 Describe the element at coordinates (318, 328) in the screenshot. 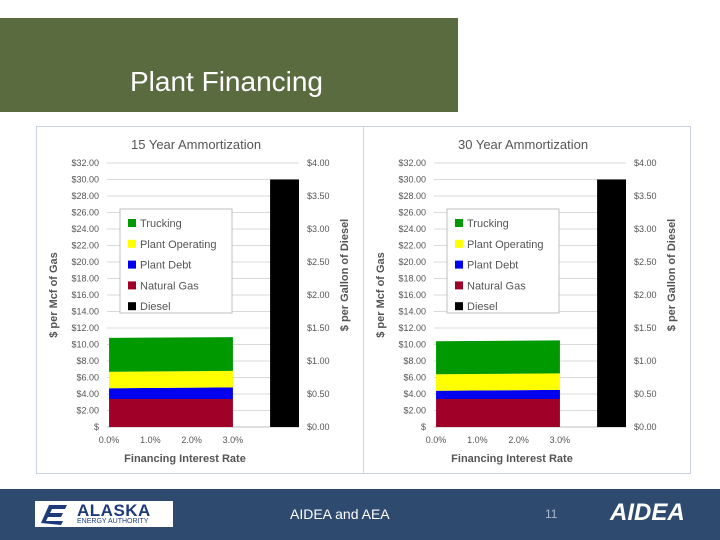

I see `y2-tick-label: $1.50` at that location.